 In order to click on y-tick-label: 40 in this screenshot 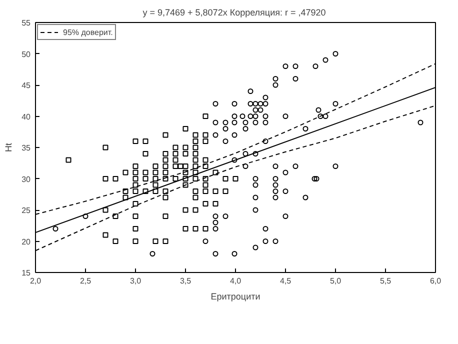, I will do `click(27, 117)`.